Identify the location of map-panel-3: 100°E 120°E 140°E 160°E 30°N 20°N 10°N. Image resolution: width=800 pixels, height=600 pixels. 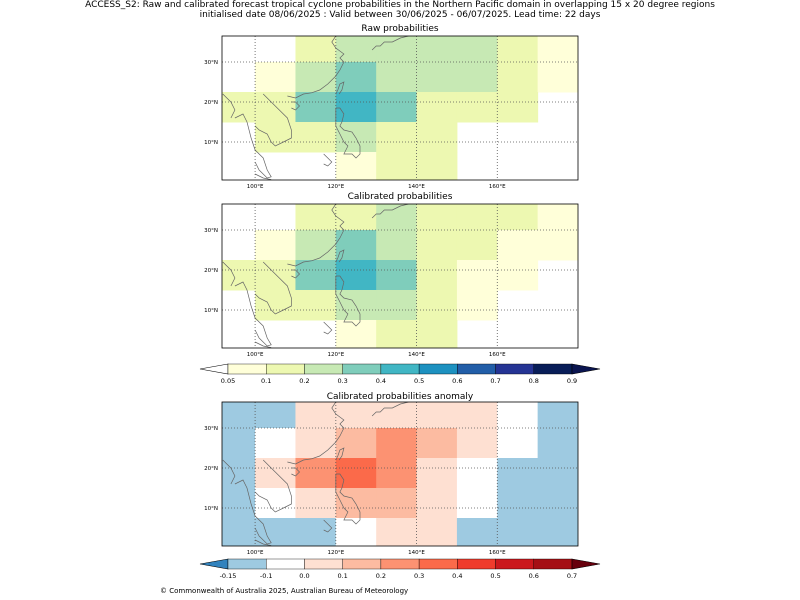
(391, 478).